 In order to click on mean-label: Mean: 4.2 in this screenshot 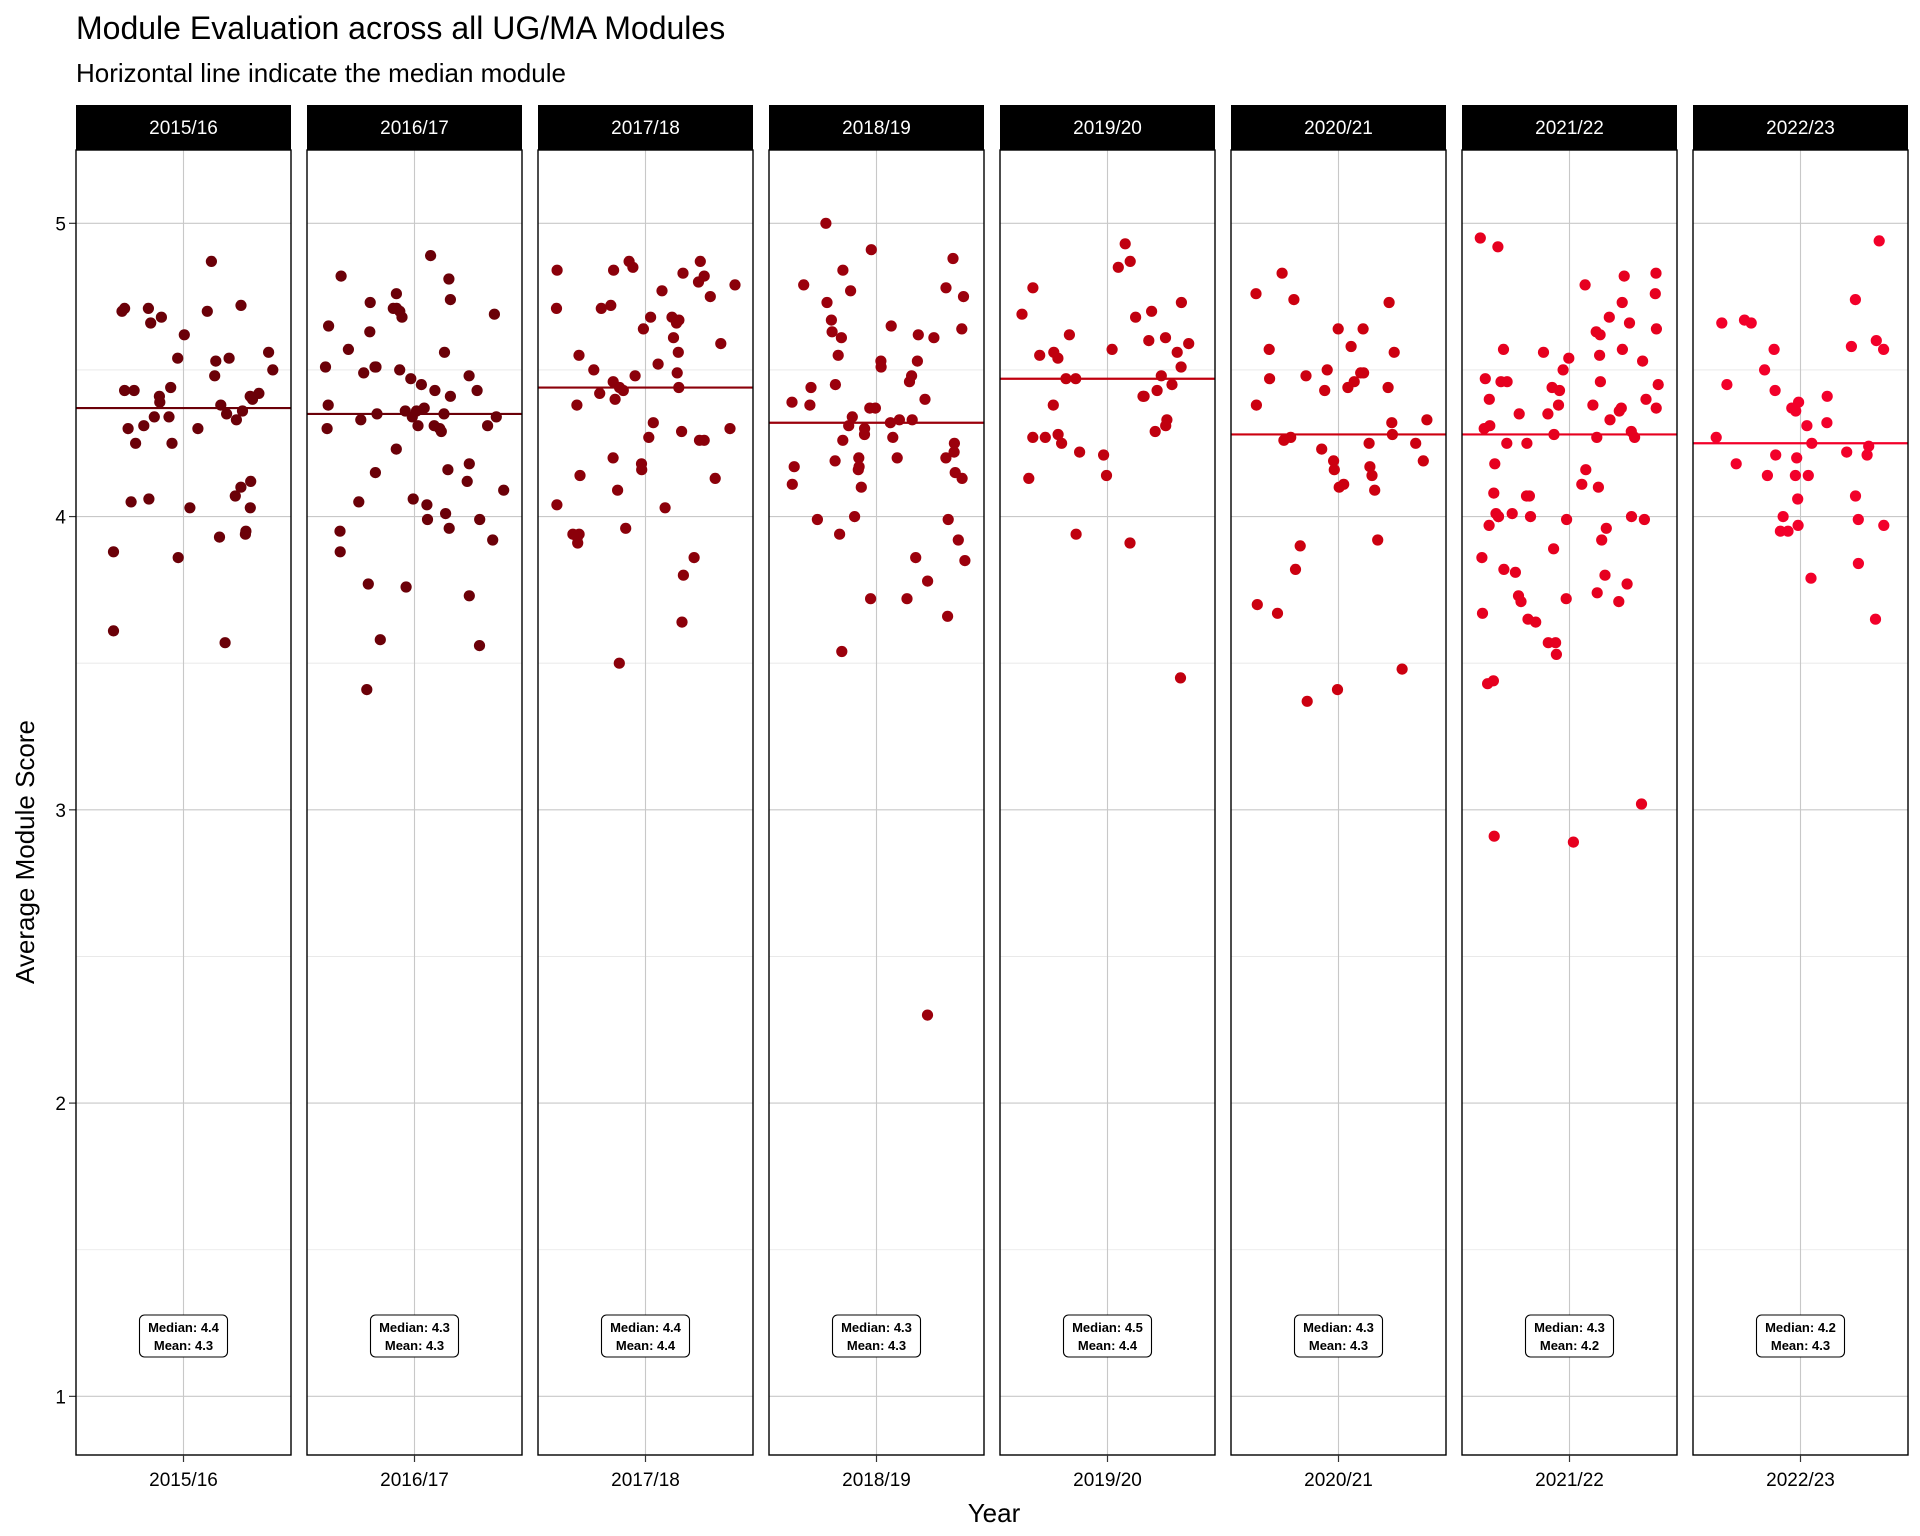, I will do `click(1569, 1345)`.